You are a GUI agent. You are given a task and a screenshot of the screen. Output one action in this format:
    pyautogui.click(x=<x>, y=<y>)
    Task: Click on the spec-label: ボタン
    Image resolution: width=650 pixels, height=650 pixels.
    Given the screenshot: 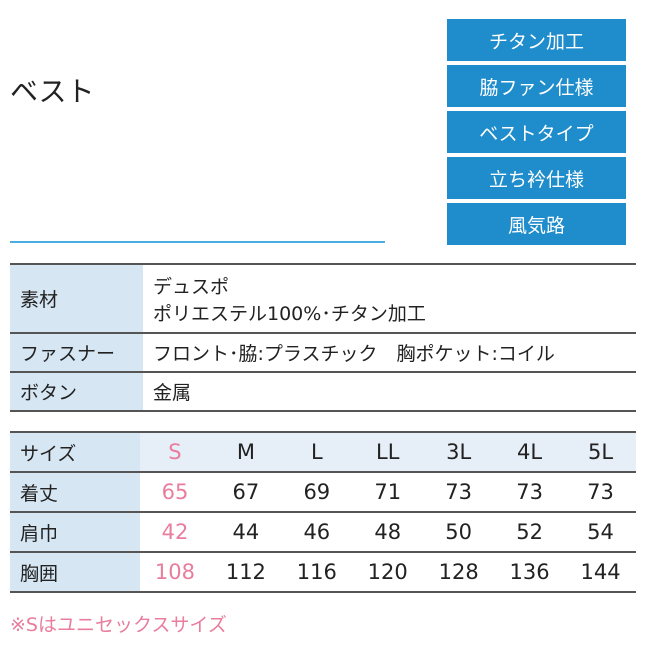 What is the action you would take?
    pyautogui.click(x=76, y=391)
    